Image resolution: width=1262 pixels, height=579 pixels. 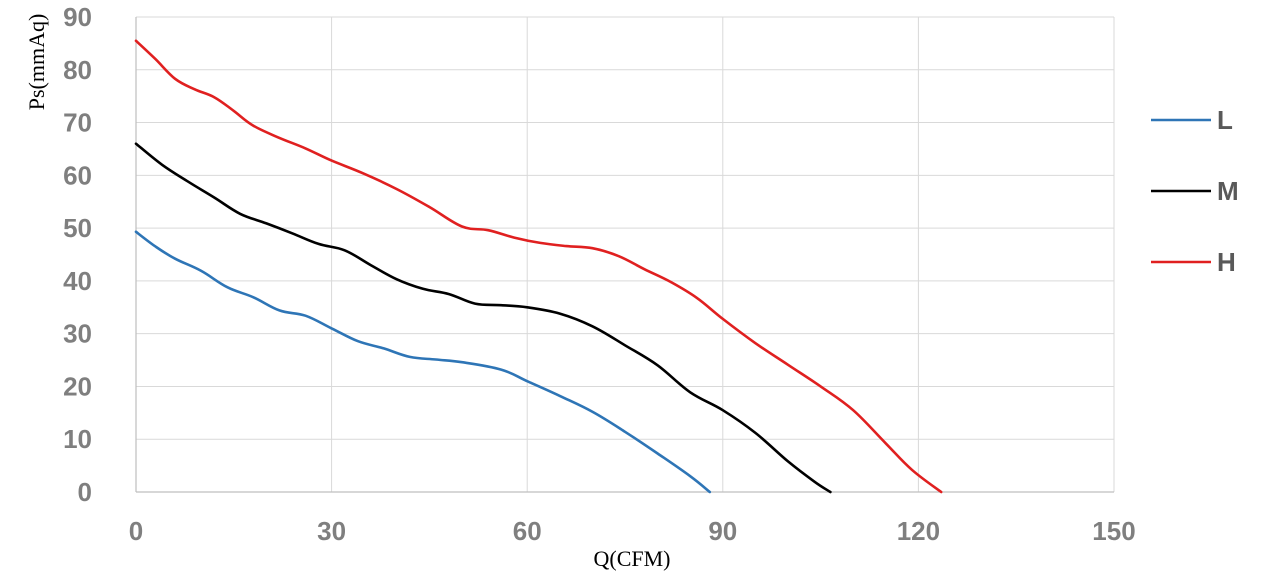 What do you see at coordinates (77, 386) in the screenshot?
I see `y-tick-label: 20` at bounding box center [77, 386].